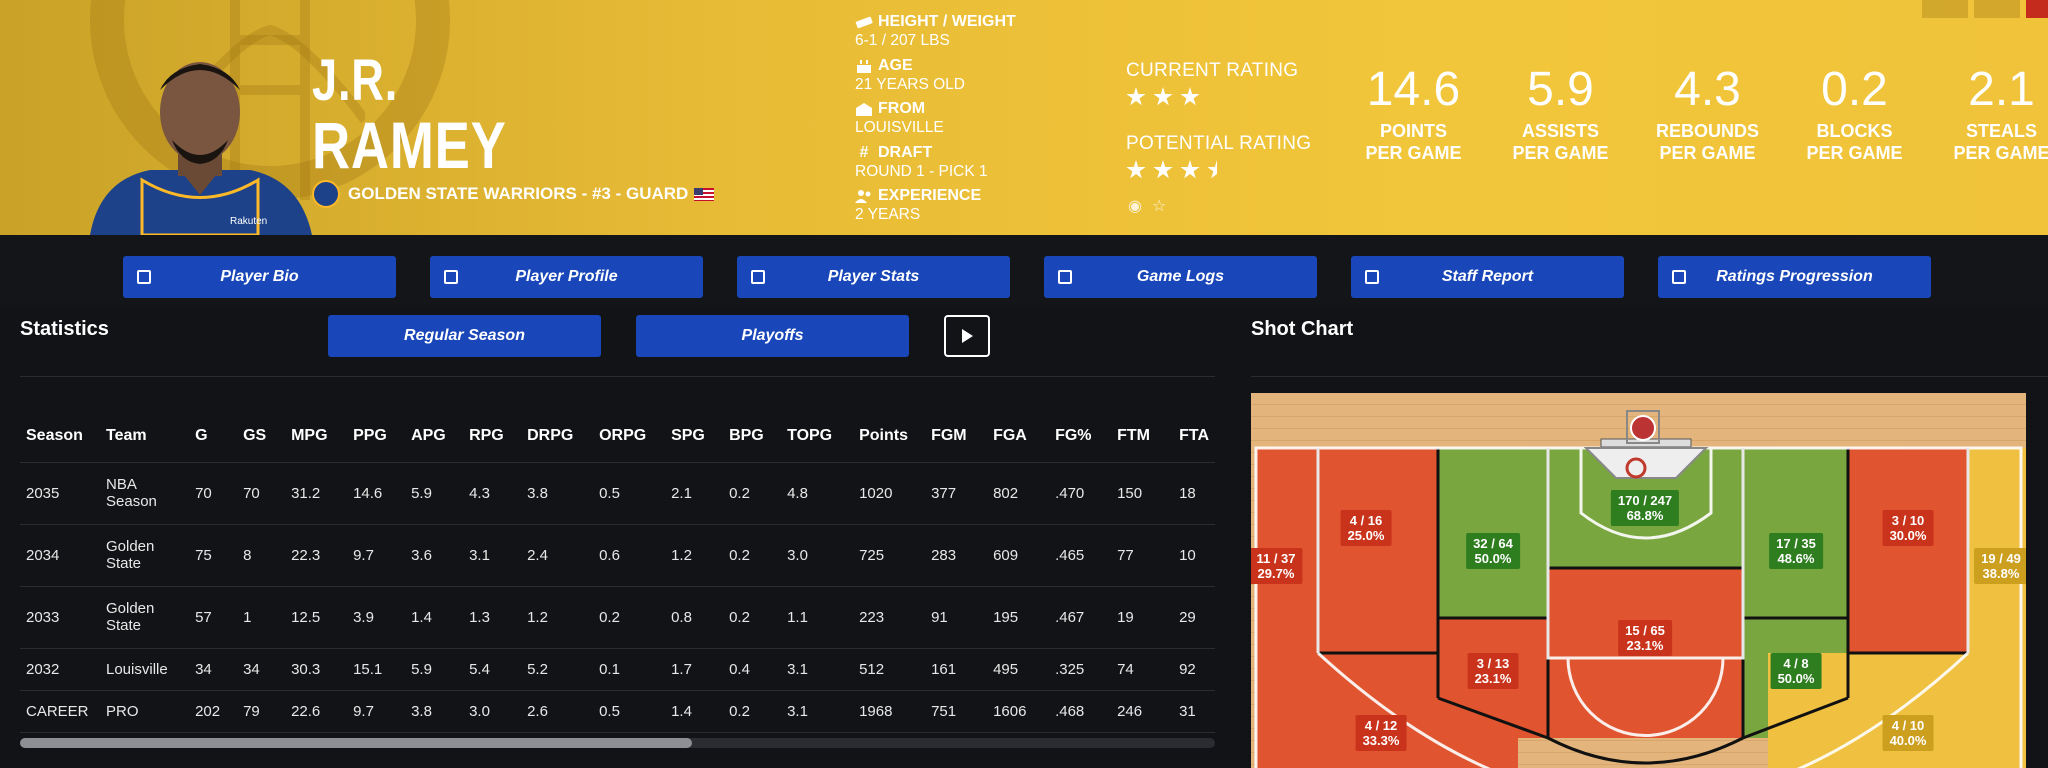 The width and height of the screenshot is (2048, 768). I want to click on minimize-button, so click(1945, 9).